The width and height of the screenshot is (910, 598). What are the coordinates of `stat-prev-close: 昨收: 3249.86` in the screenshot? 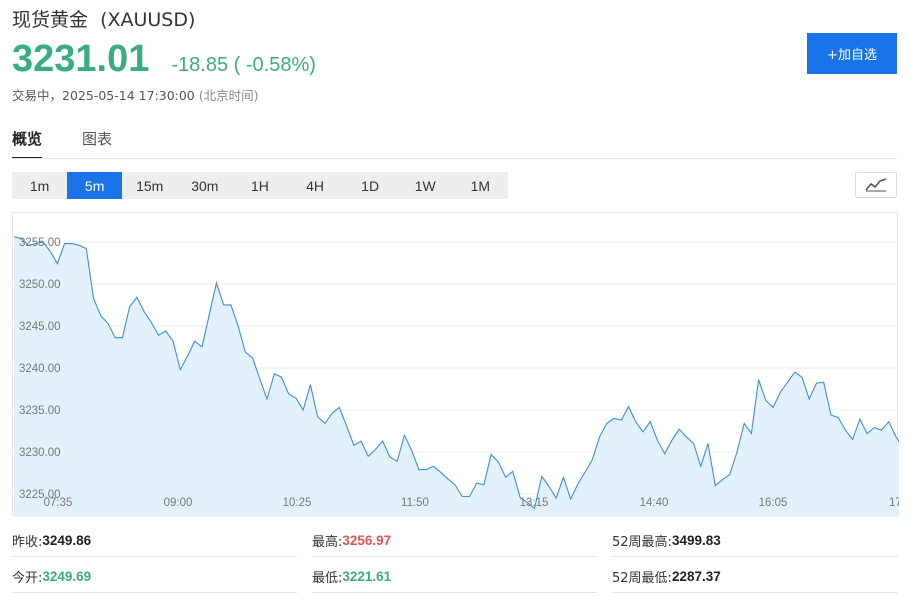 It's located at (154, 540).